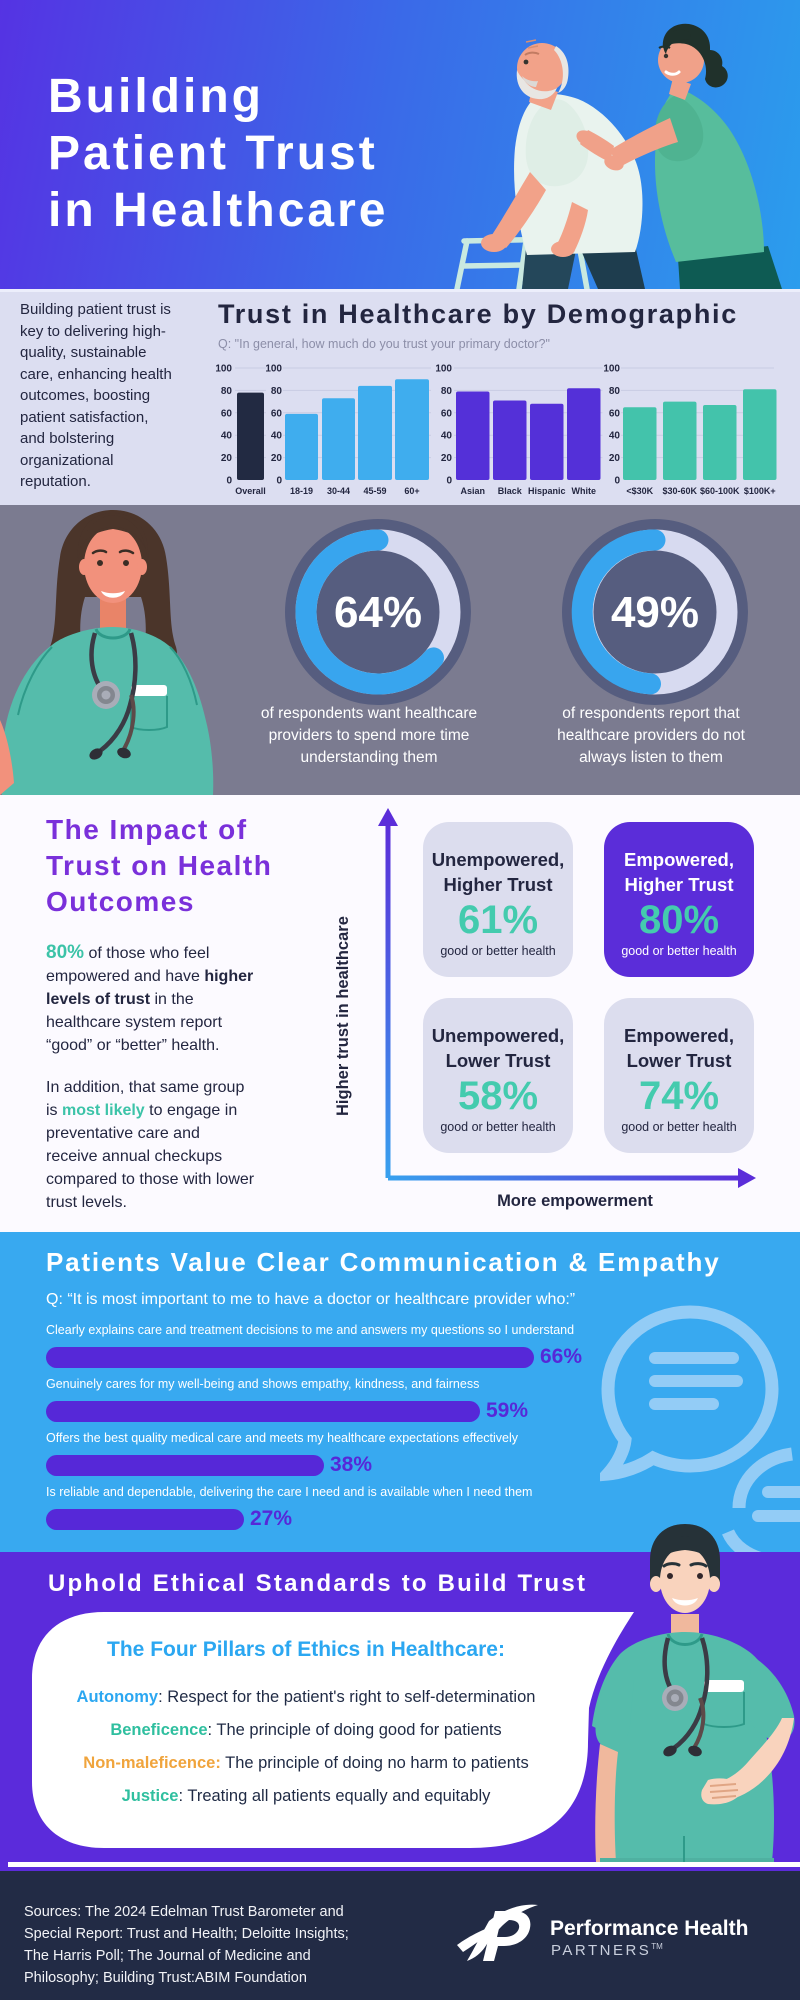 The width and height of the screenshot is (800, 2000). What do you see at coordinates (250, 491) in the screenshot?
I see `svg-text: Overall` at bounding box center [250, 491].